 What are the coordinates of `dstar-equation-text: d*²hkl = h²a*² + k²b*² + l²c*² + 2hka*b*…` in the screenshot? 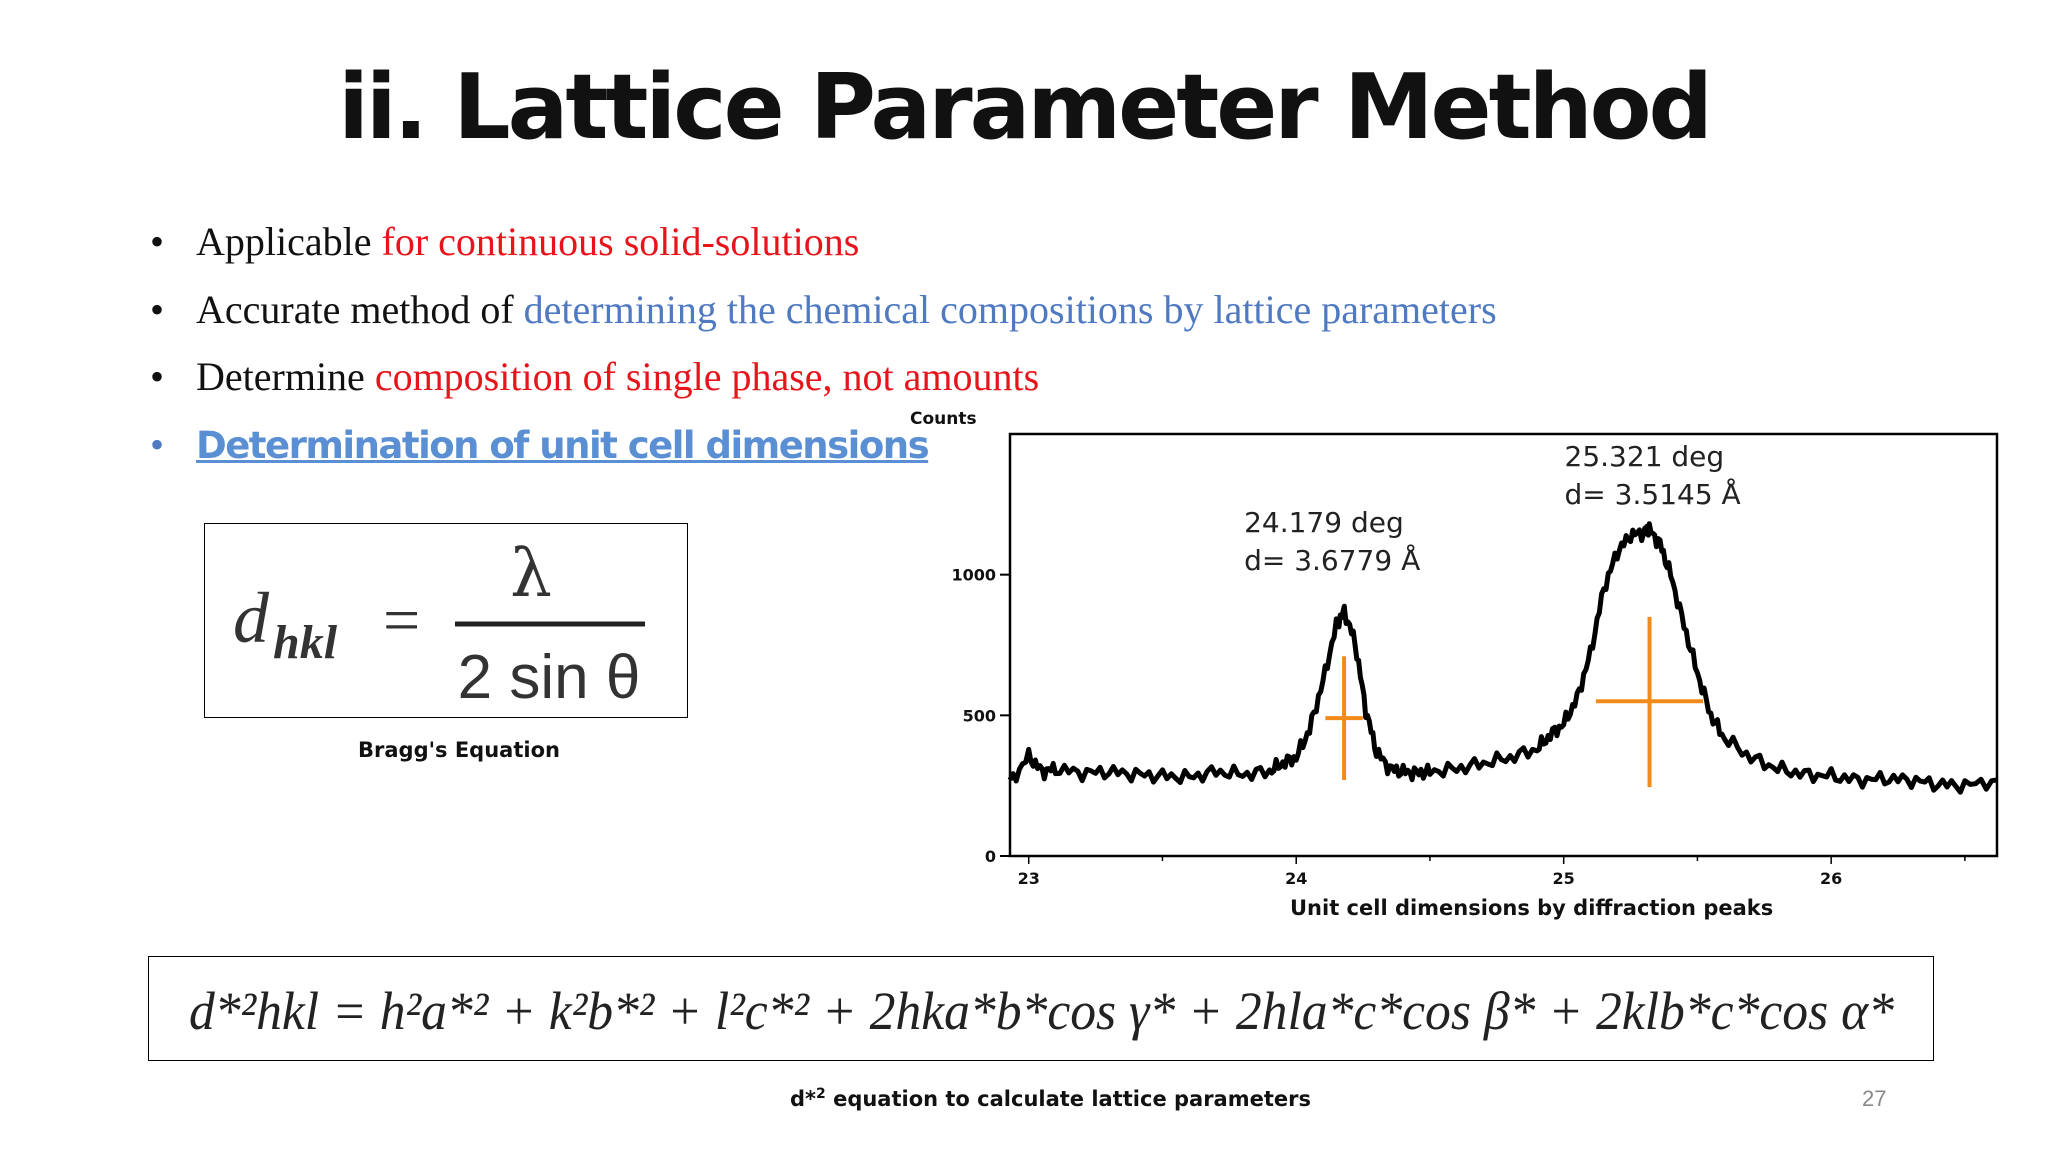 It's located at (1041, 1011).